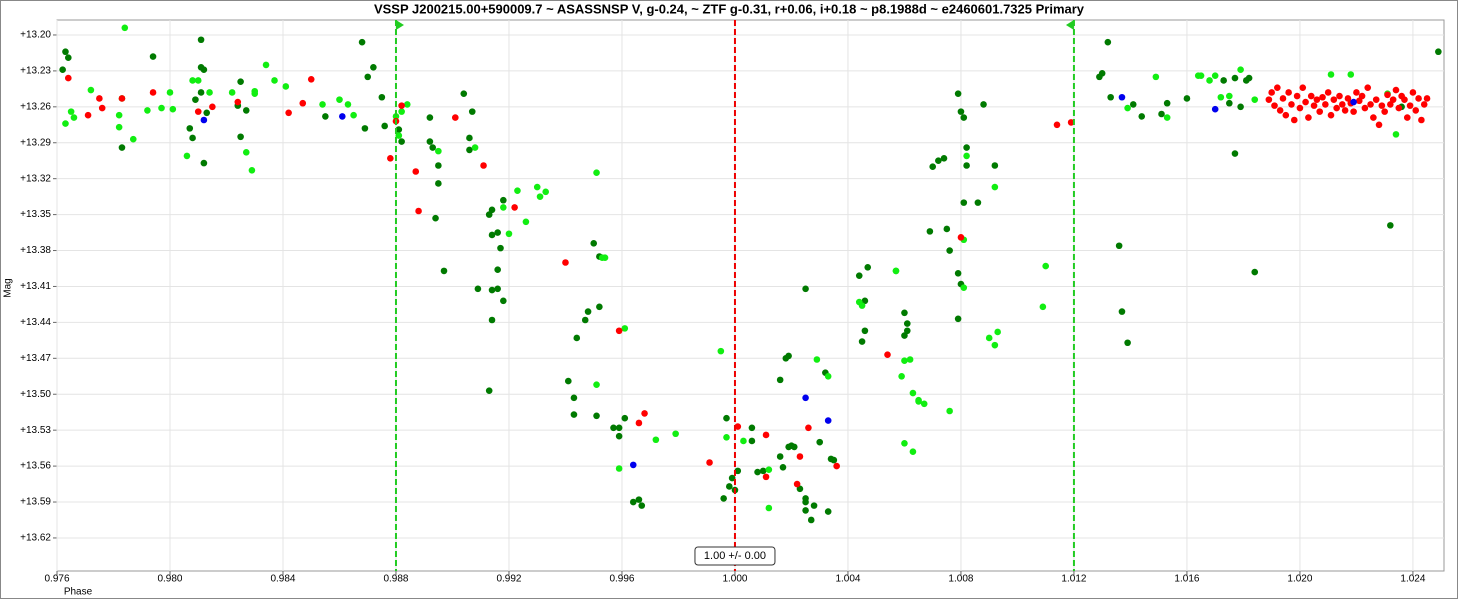 The image size is (1458, 599). What do you see at coordinates (35, 35) in the screenshot?
I see `y-tick-label: +13.20` at bounding box center [35, 35].